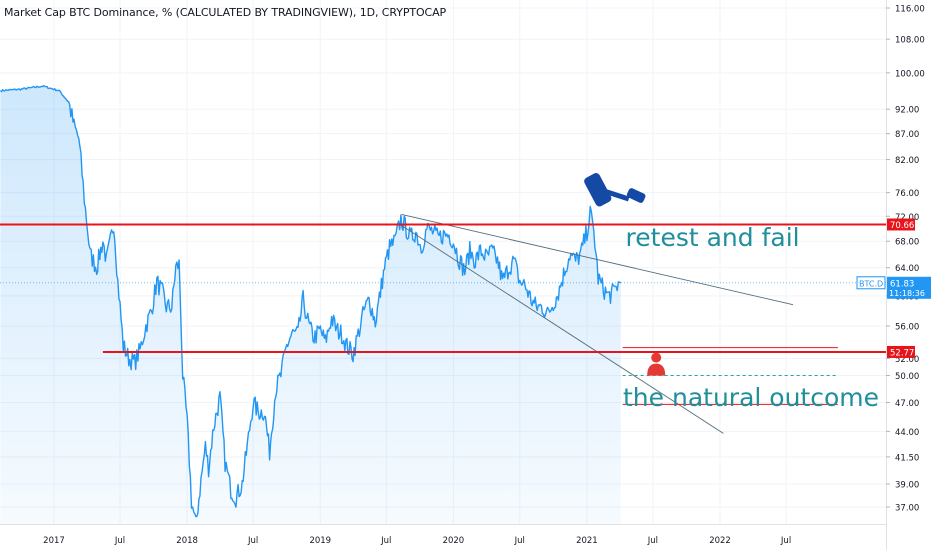 The height and width of the screenshot is (555, 932). Describe the element at coordinates (907, 194) in the screenshot. I see `y-tick-label: 76.00` at that location.